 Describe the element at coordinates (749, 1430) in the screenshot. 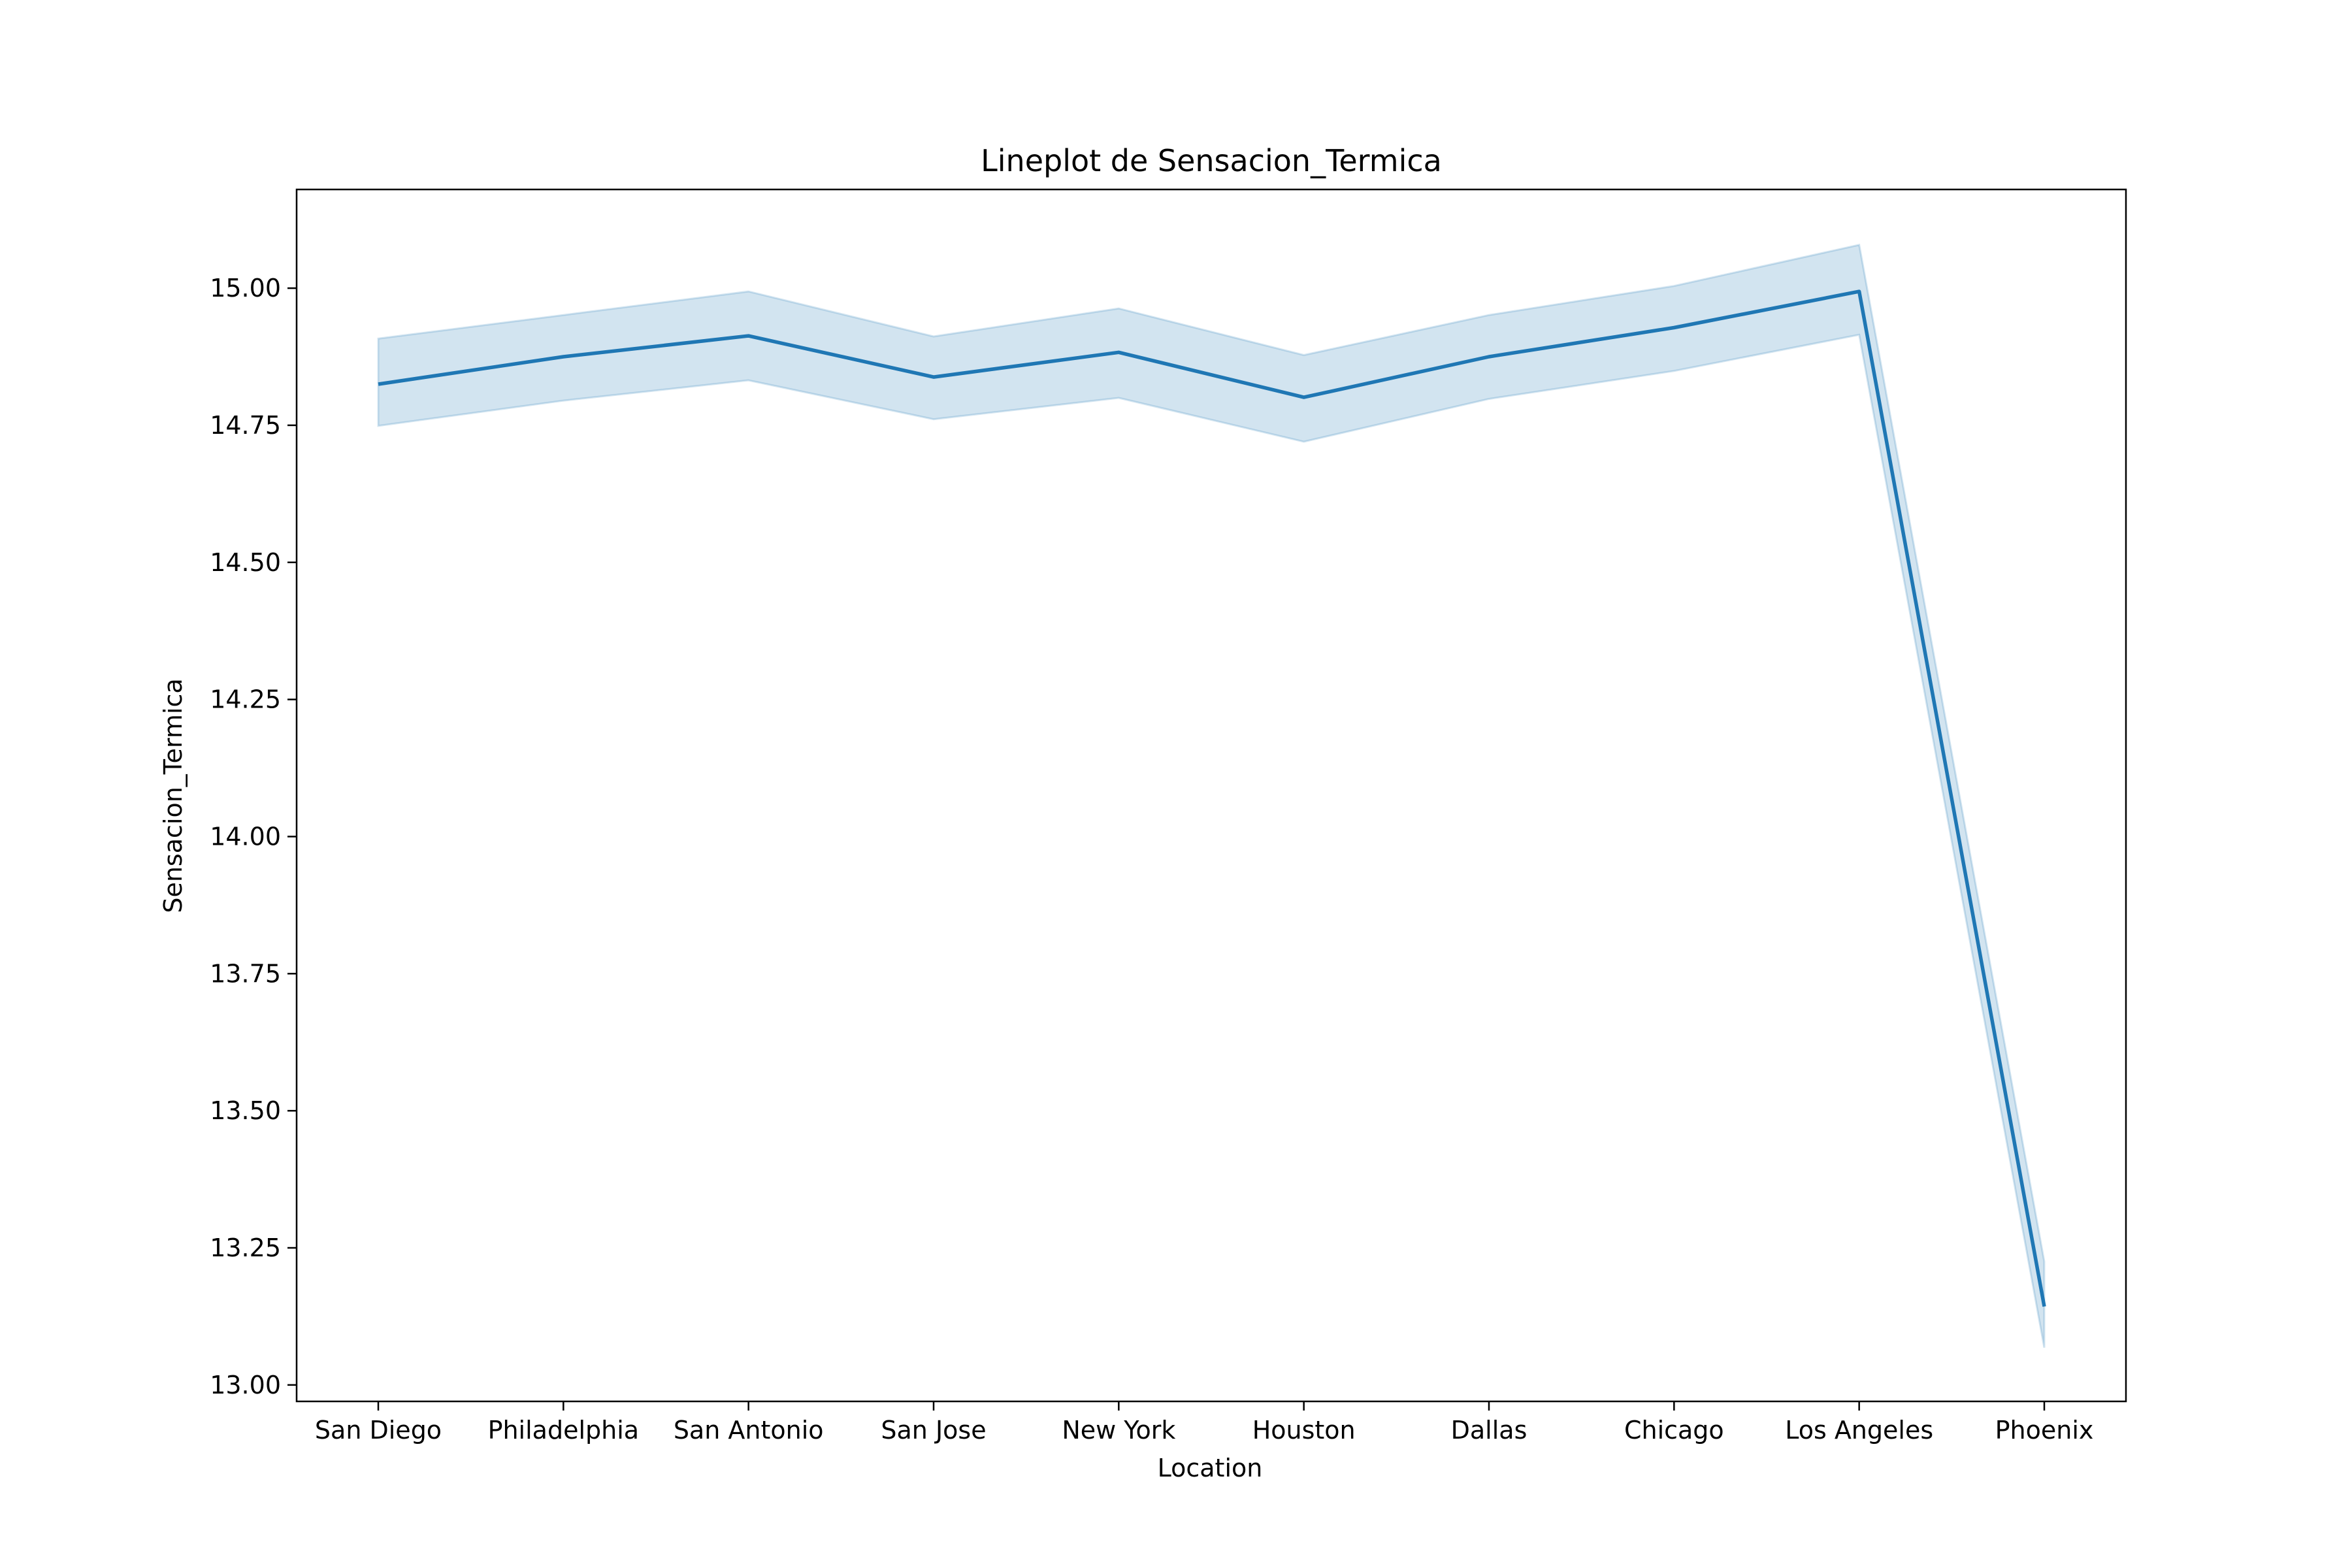

I see `x-tick-label: San Antonio` at that location.